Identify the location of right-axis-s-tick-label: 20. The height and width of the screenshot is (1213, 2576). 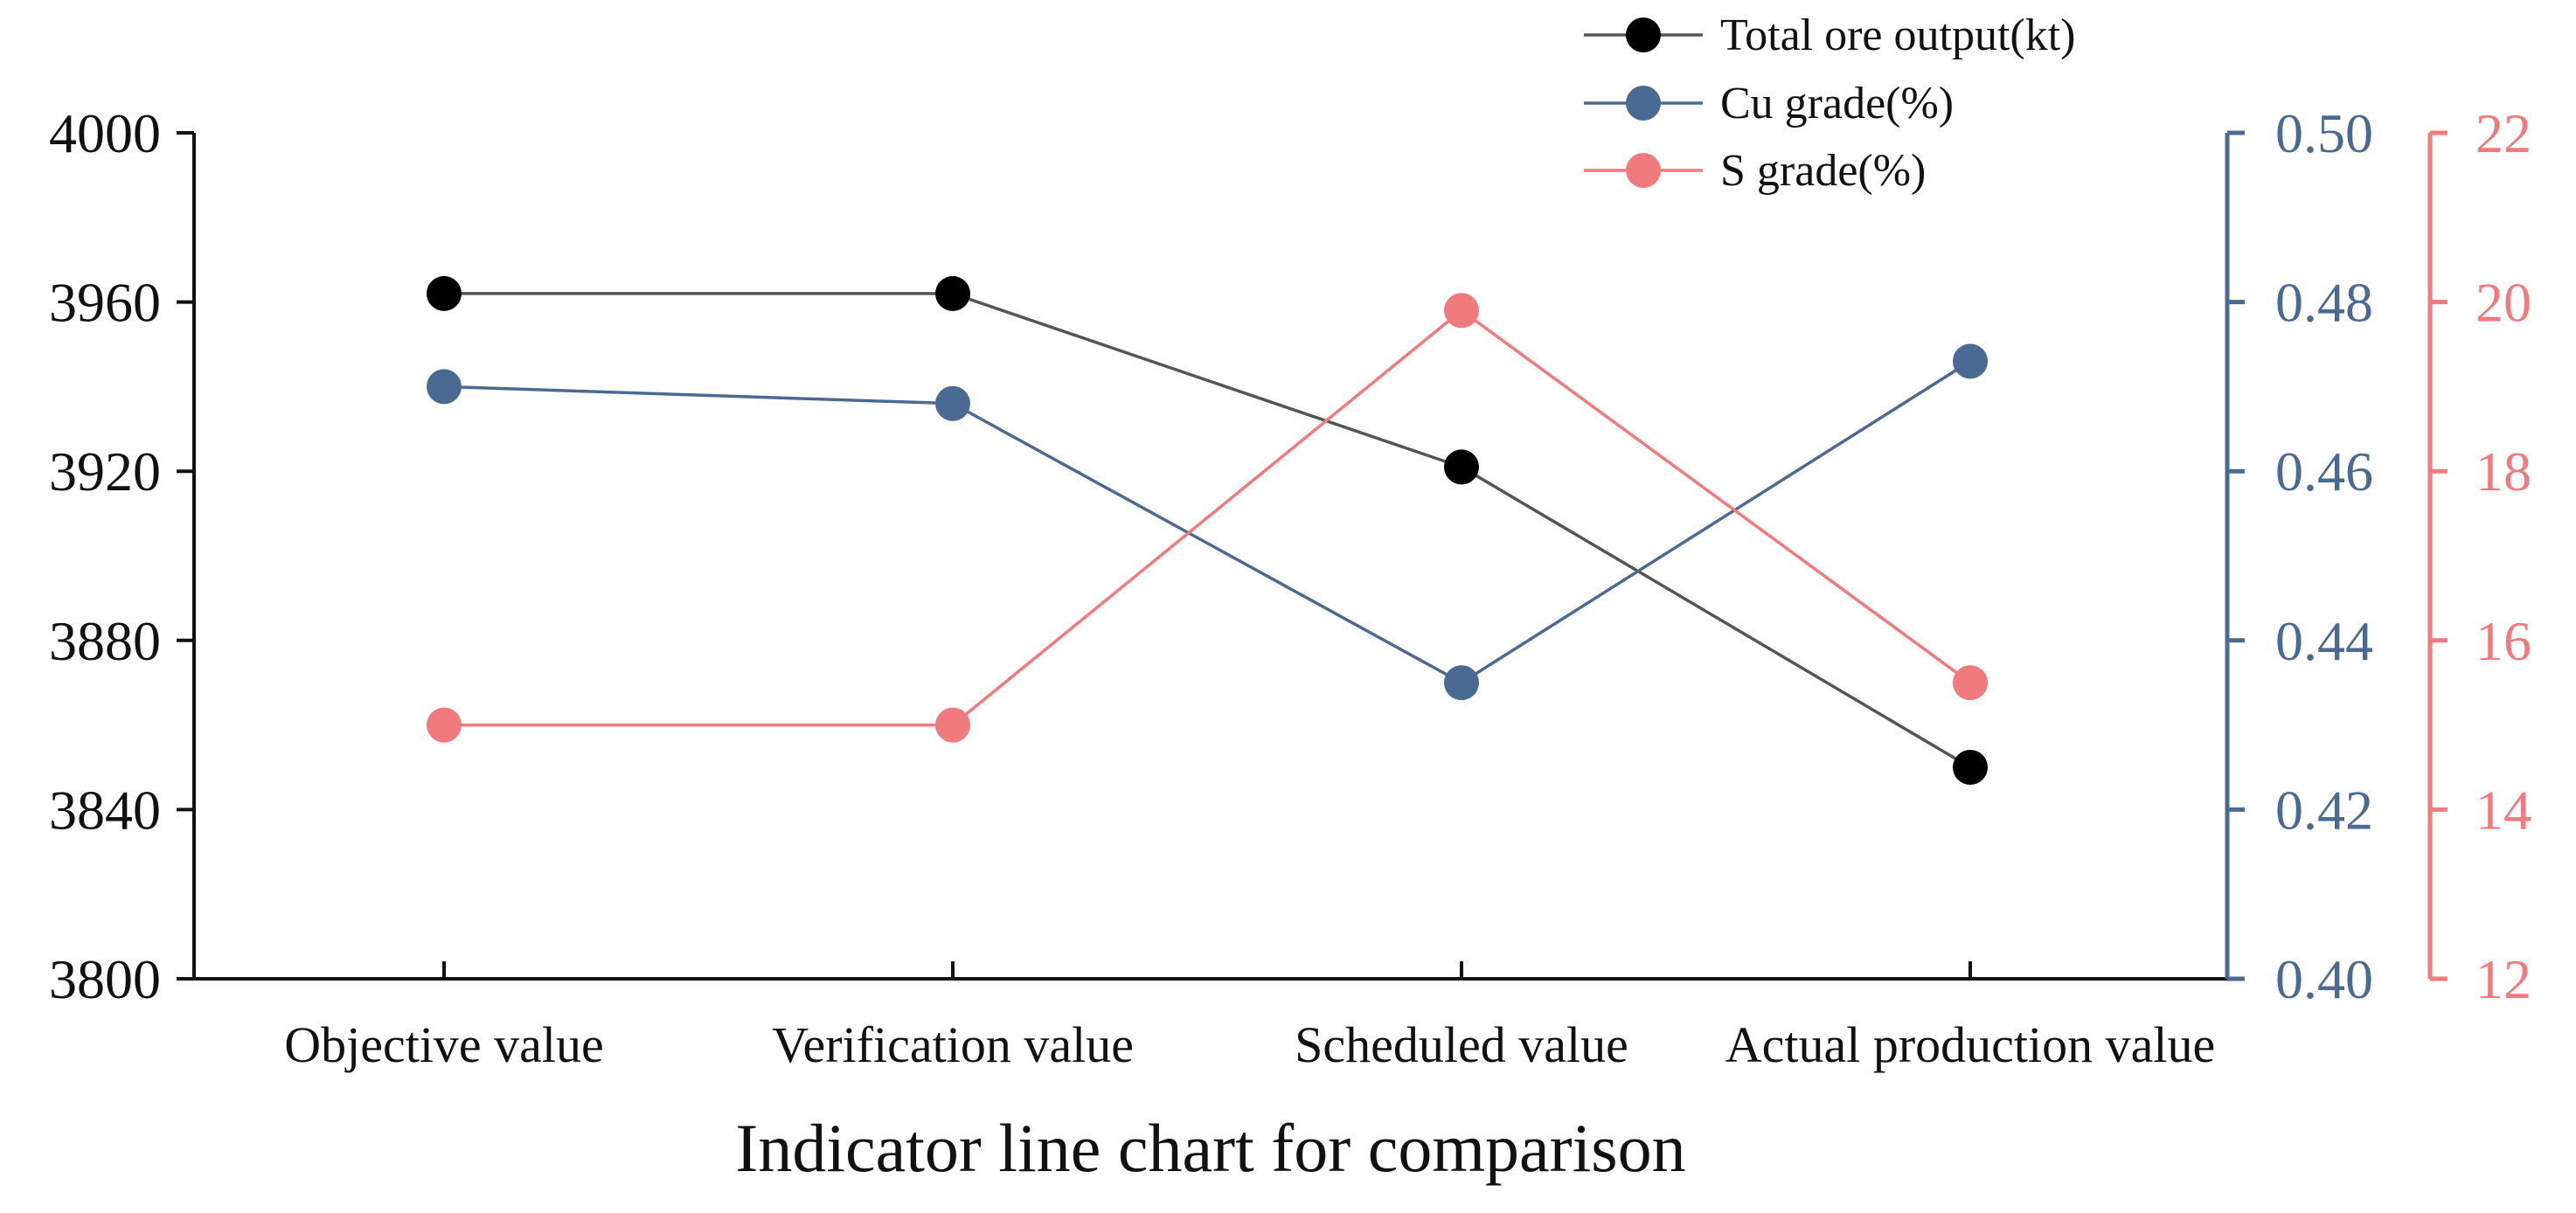
(2503, 303).